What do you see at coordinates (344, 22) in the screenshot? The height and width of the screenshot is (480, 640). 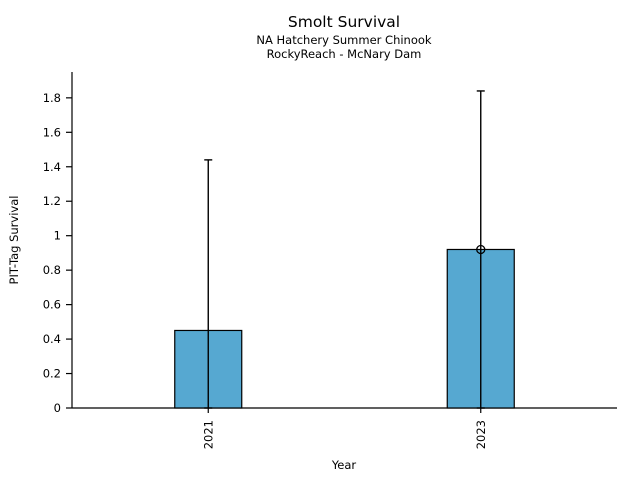 I see `chart-title: Smolt Survival` at bounding box center [344, 22].